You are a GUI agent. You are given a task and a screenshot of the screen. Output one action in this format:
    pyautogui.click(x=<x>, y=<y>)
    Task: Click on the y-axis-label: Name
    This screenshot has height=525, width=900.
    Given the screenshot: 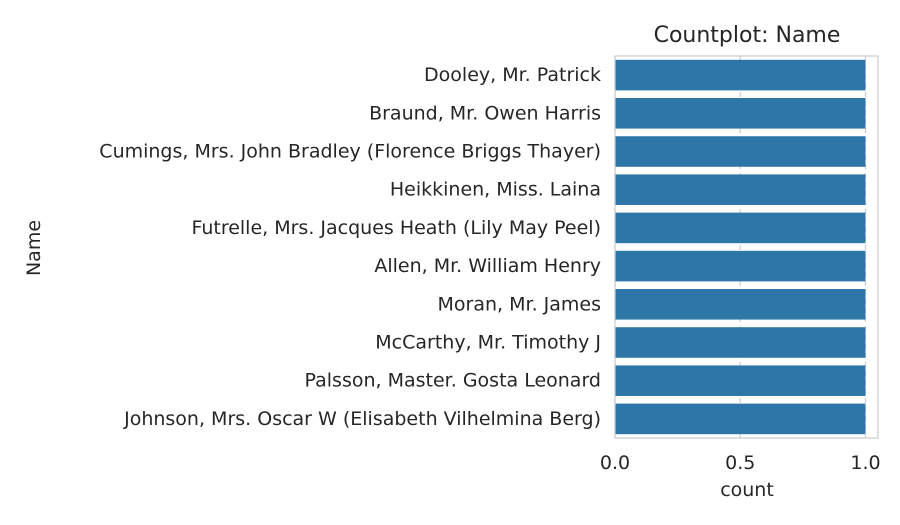 What is the action you would take?
    pyautogui.click(x=34, y=248)
    